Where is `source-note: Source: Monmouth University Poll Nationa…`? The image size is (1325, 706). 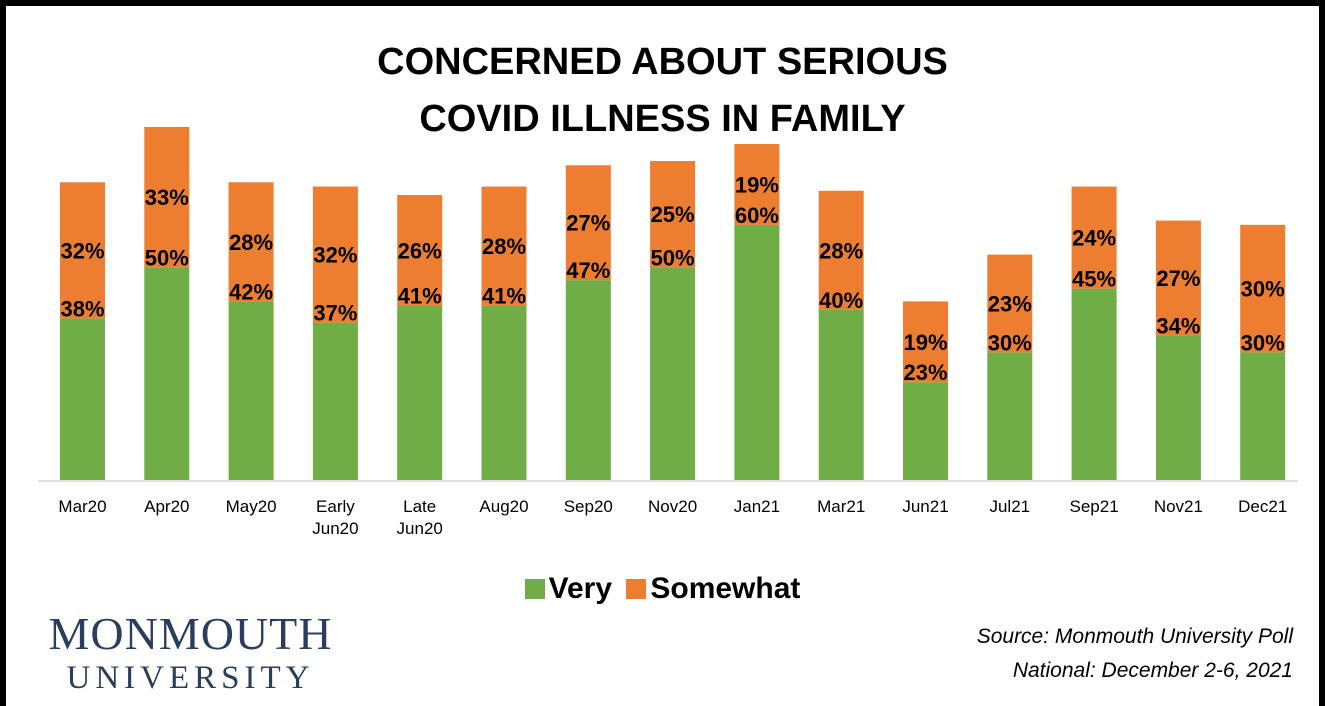 source-note: Source: Monmouth University Poll Nationa… is located at coordinates (1135, 654).